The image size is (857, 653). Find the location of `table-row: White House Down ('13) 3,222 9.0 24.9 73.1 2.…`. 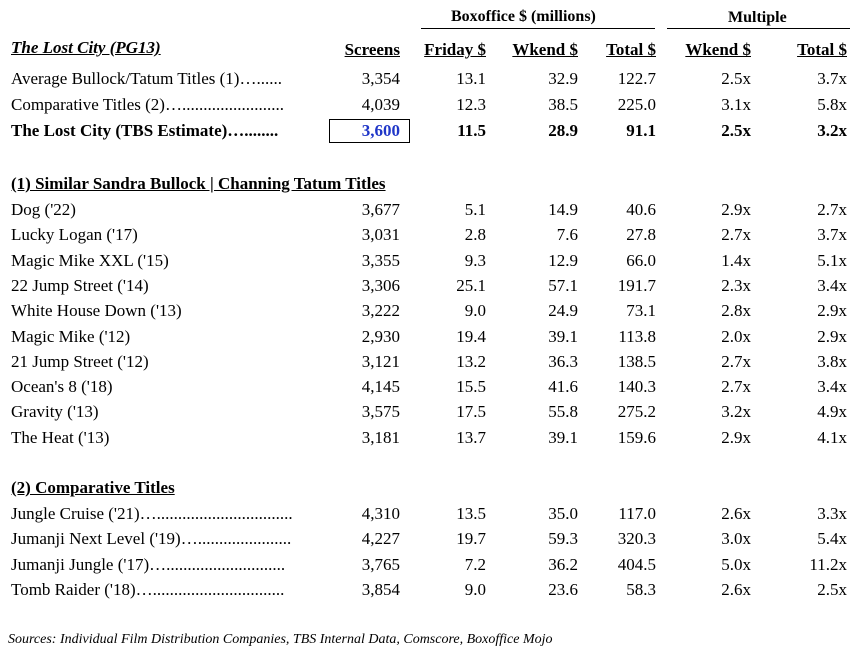

table-row: White House Down ('13) 3,222 9.0 24.9 73.1 2.… is located at coordinates (428, 311).